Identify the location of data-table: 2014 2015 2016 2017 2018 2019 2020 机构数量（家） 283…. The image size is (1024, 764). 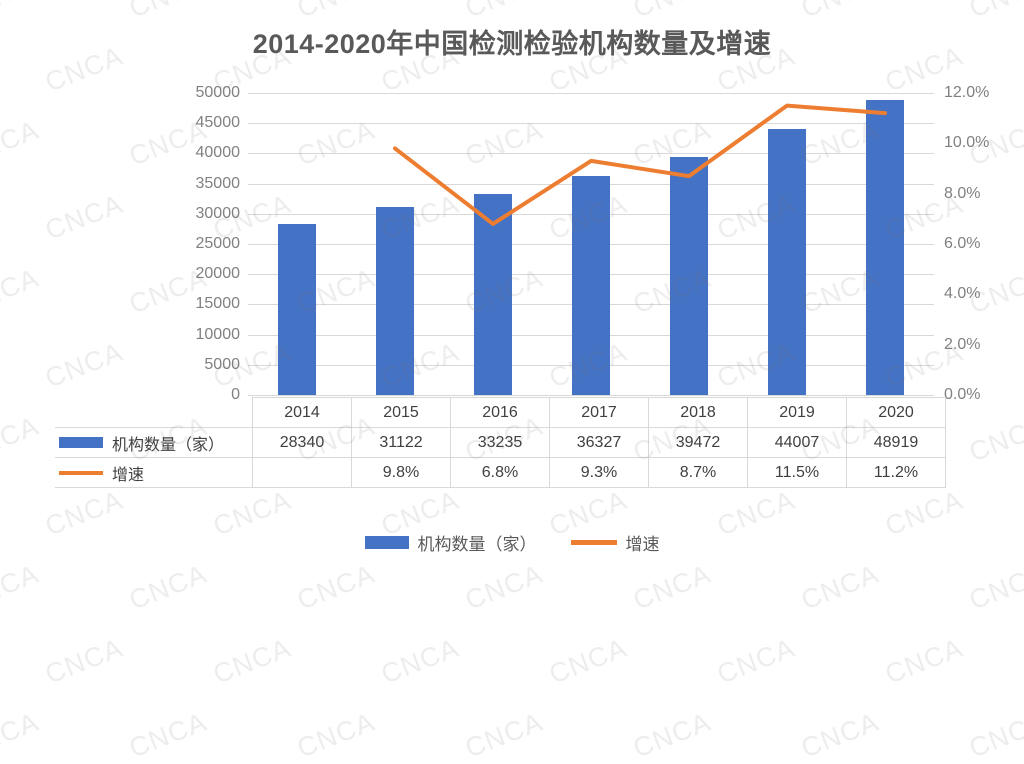
(500, 442).